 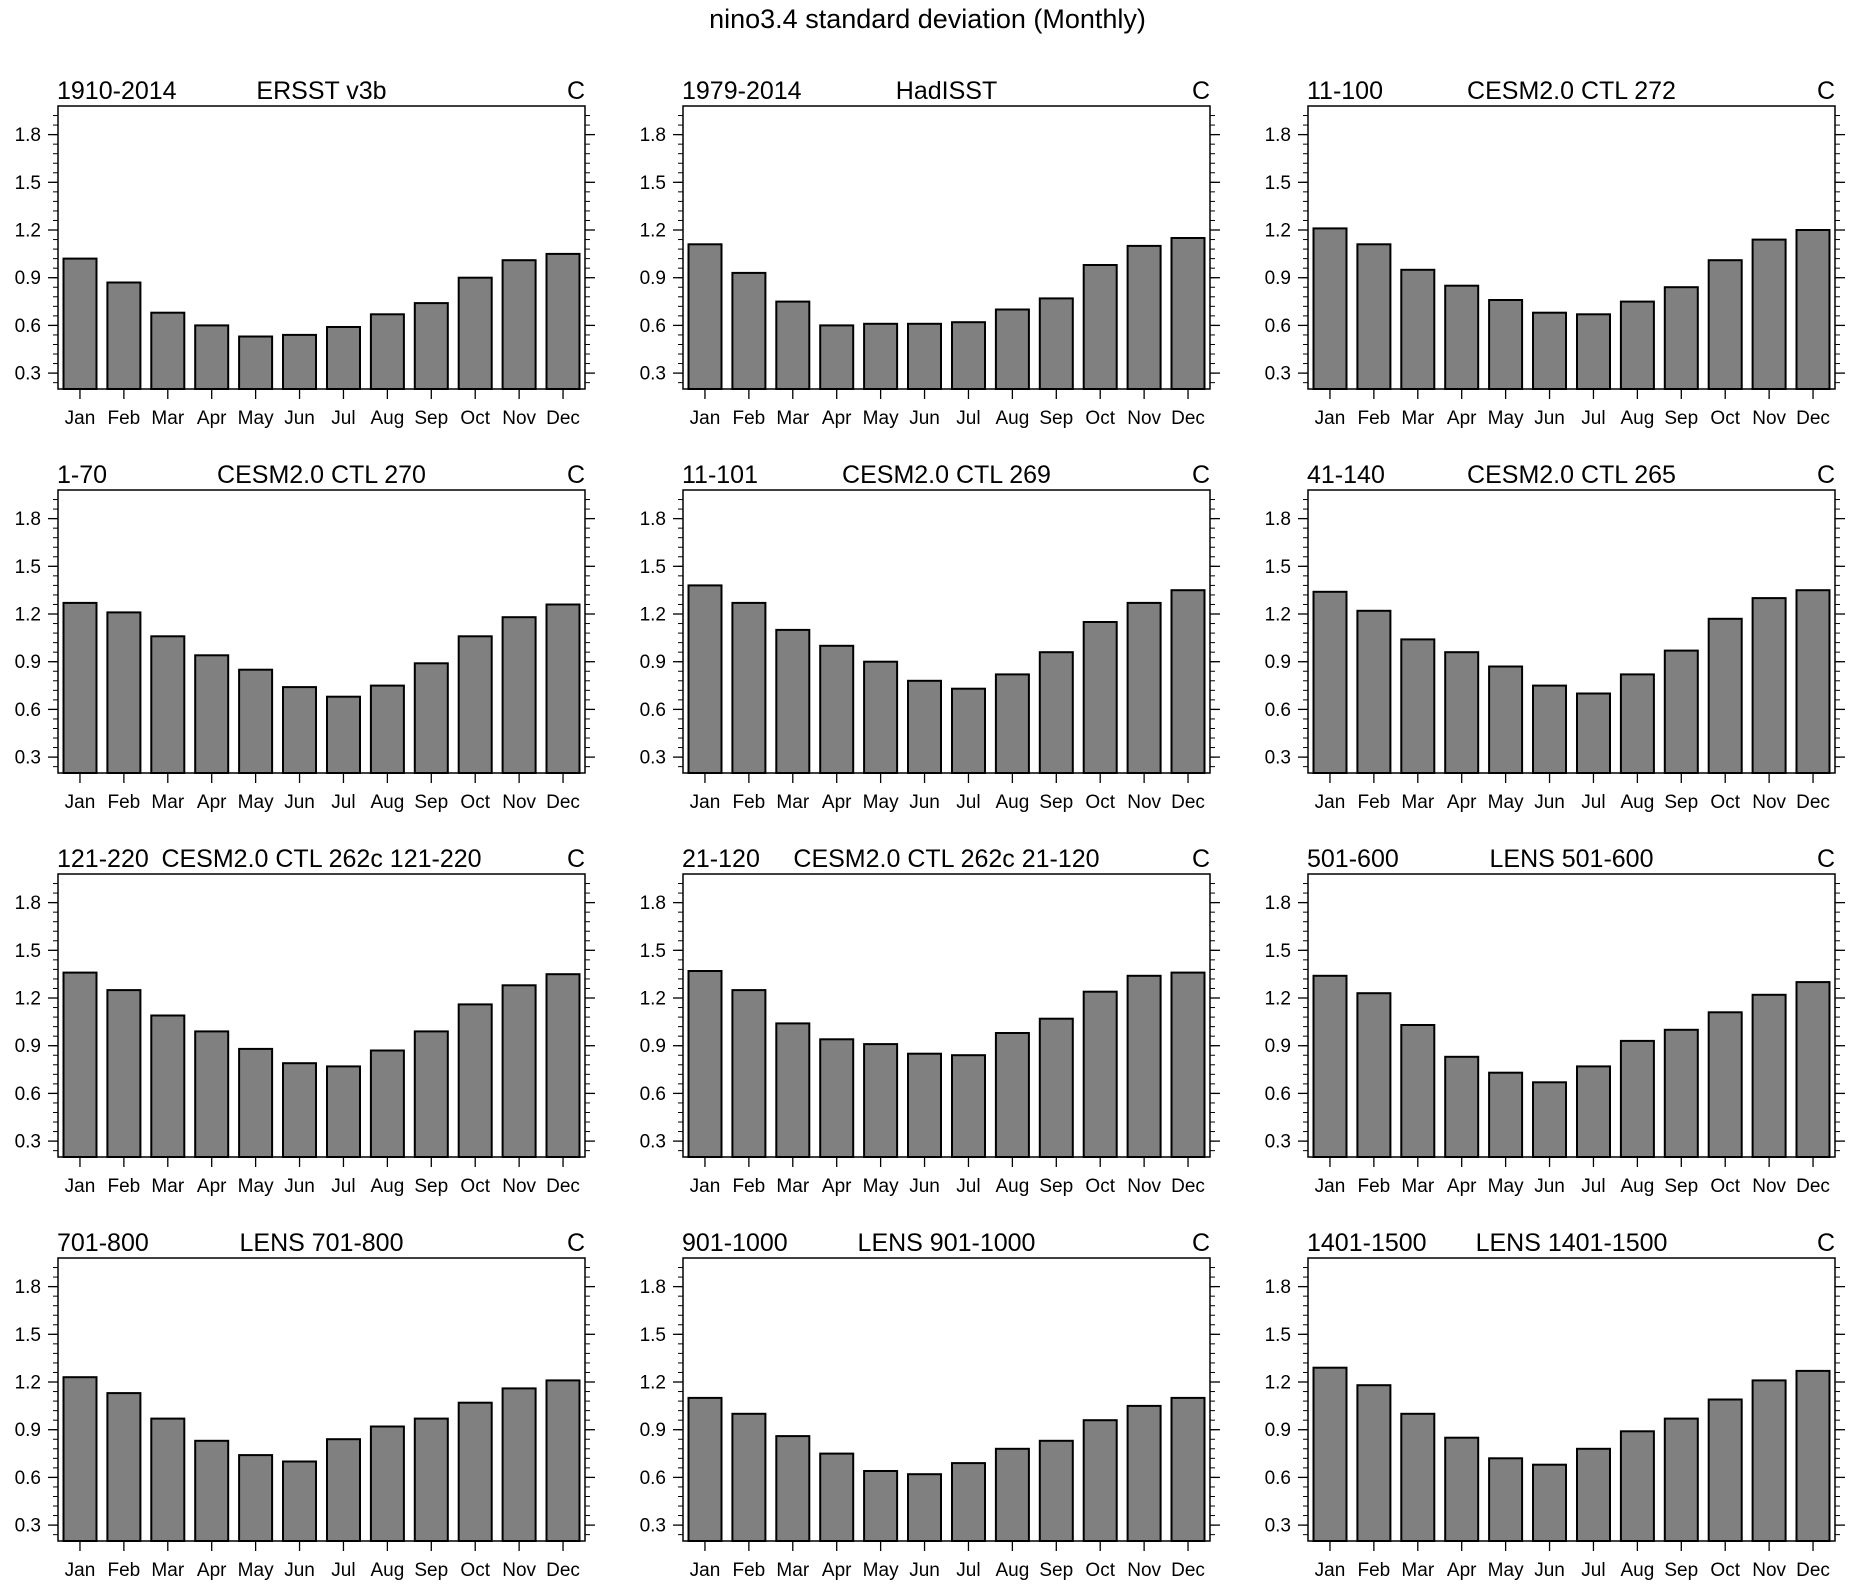 What do you see at coordinates (1353, 859) in the screenshot?
I see `panel-period: 501-600` at bounding box center [1353, 859].